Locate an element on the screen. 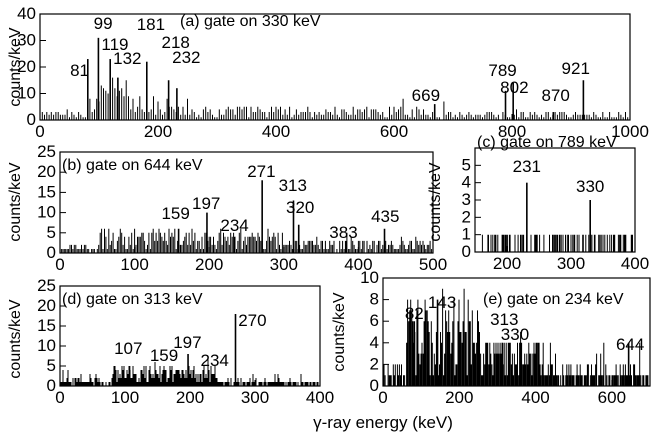 The image size is (656, 433). panel-a-peak-label-669: 669 is located at coordinates (426, 95).